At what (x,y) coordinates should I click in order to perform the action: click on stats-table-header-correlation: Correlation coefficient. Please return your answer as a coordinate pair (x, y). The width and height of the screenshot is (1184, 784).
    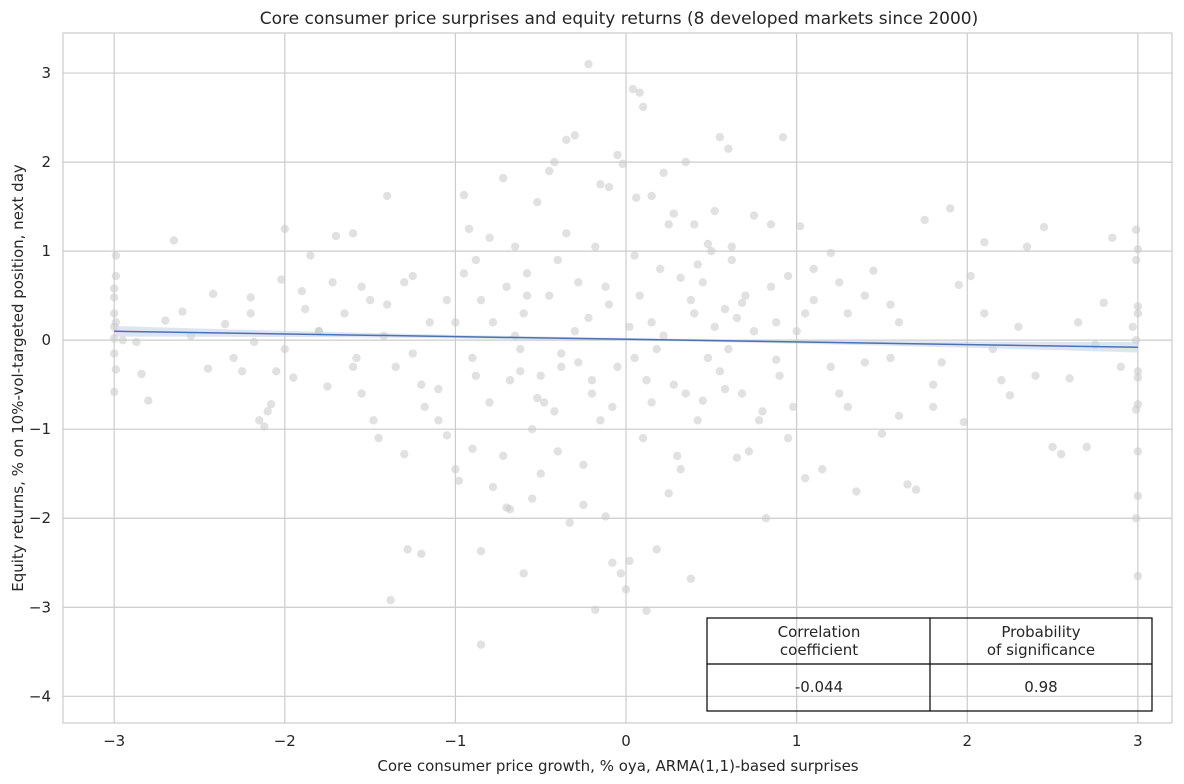
    Looking at the image, I should click on (819, 641).